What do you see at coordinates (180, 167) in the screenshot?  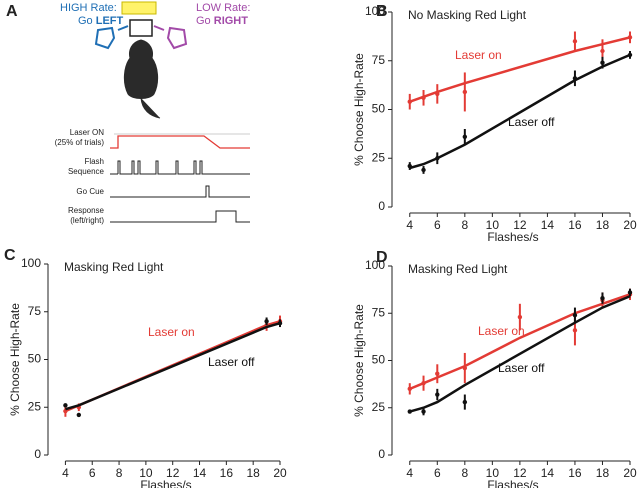 I see `flash-trace` at bounding box center [180, 167].